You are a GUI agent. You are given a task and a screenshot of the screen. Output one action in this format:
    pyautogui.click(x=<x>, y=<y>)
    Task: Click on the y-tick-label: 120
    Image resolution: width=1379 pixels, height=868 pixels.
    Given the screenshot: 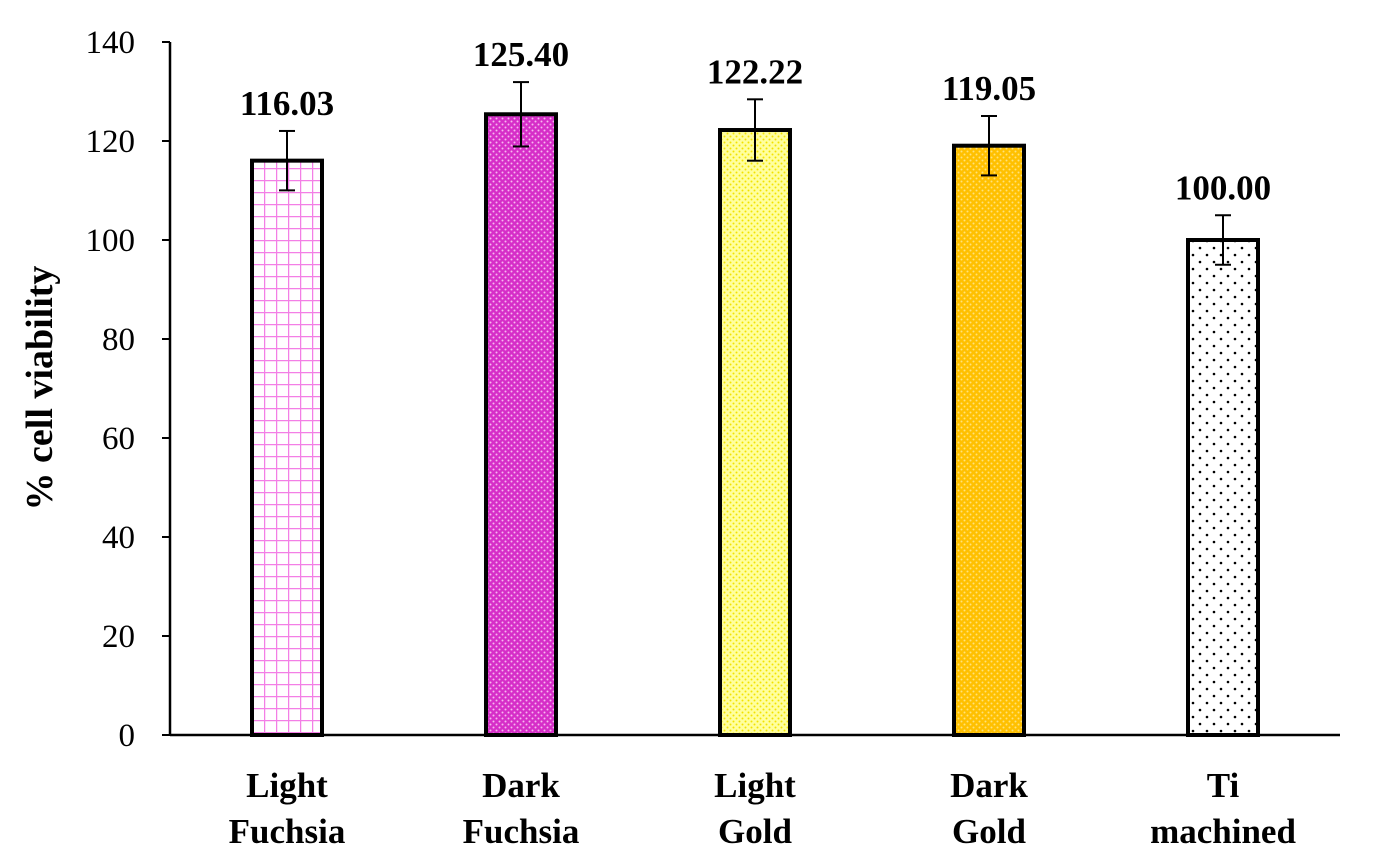 What is the action you would take?
    pyautogui.click(x=111, y=142)
    